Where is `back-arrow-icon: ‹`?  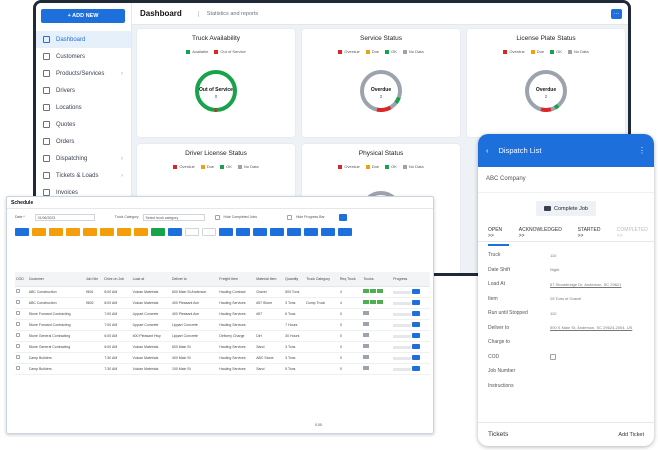
back-arrow-icon: ‹ is located at coordinates (487, 150).